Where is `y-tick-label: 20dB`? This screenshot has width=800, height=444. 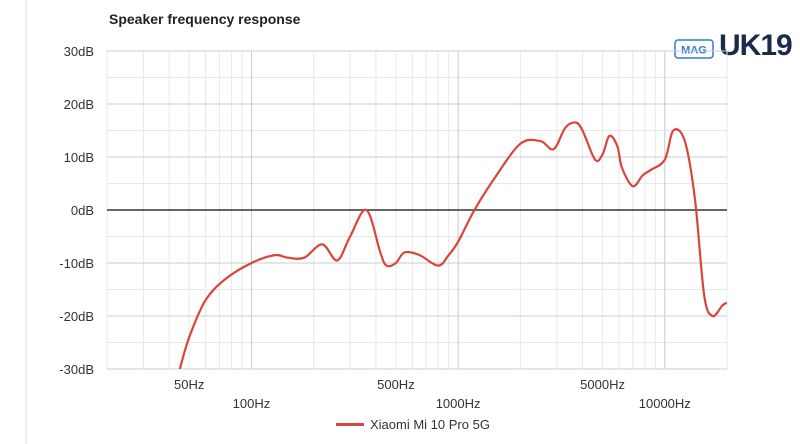 y-tick-label: 20dB is located at coordinates (79, 104).